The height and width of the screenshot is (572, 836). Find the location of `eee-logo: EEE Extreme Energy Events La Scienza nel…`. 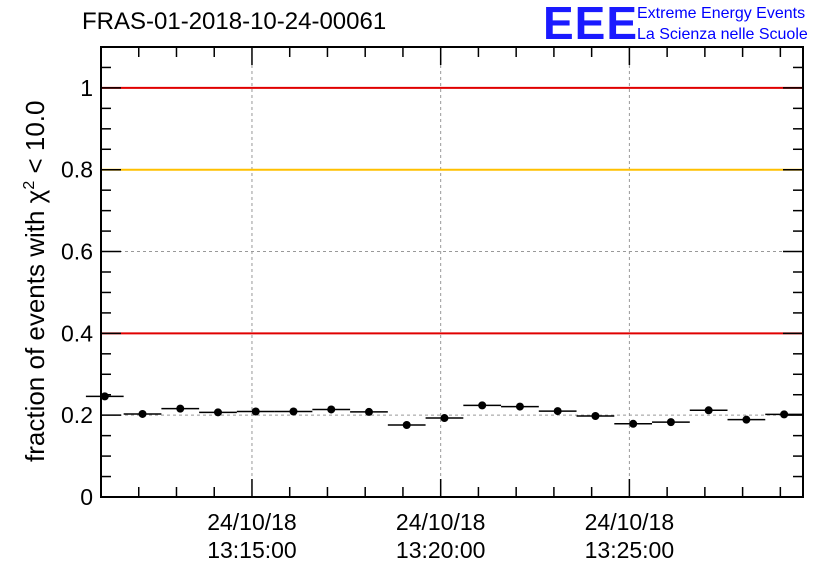

eee-logo: EEE Extreme Energy Events La Scienza nel… is located at coordinates (688, 24).